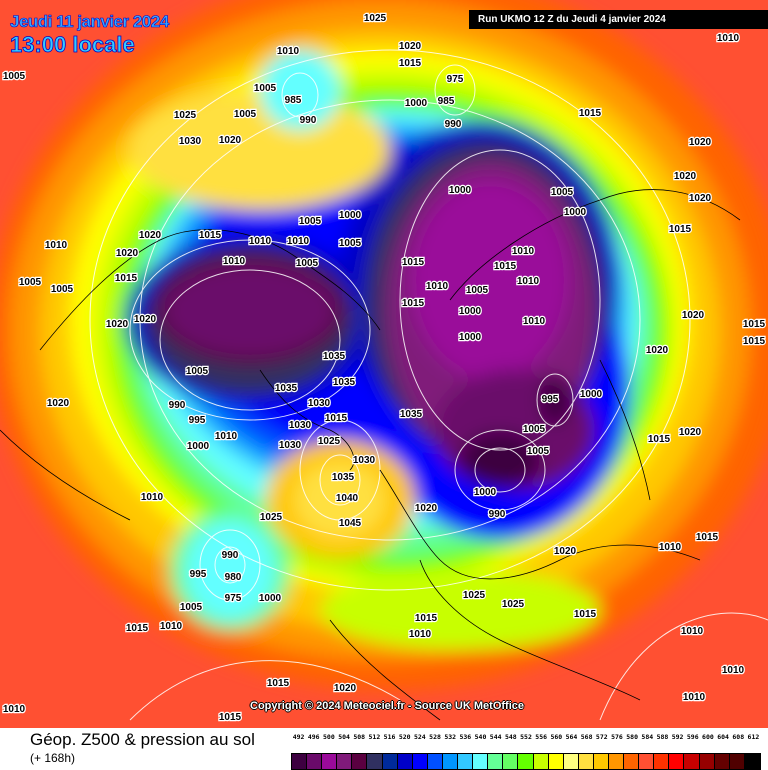 The height and width of the screenshot is (770, 768). I want to click on isobar-label: 975, so click(233, 598).